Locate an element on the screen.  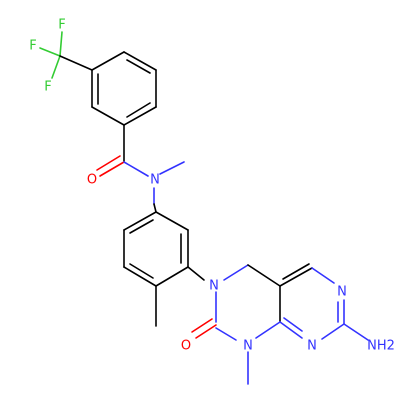
atom-label-n1: N is located at coordinates (248, 346).